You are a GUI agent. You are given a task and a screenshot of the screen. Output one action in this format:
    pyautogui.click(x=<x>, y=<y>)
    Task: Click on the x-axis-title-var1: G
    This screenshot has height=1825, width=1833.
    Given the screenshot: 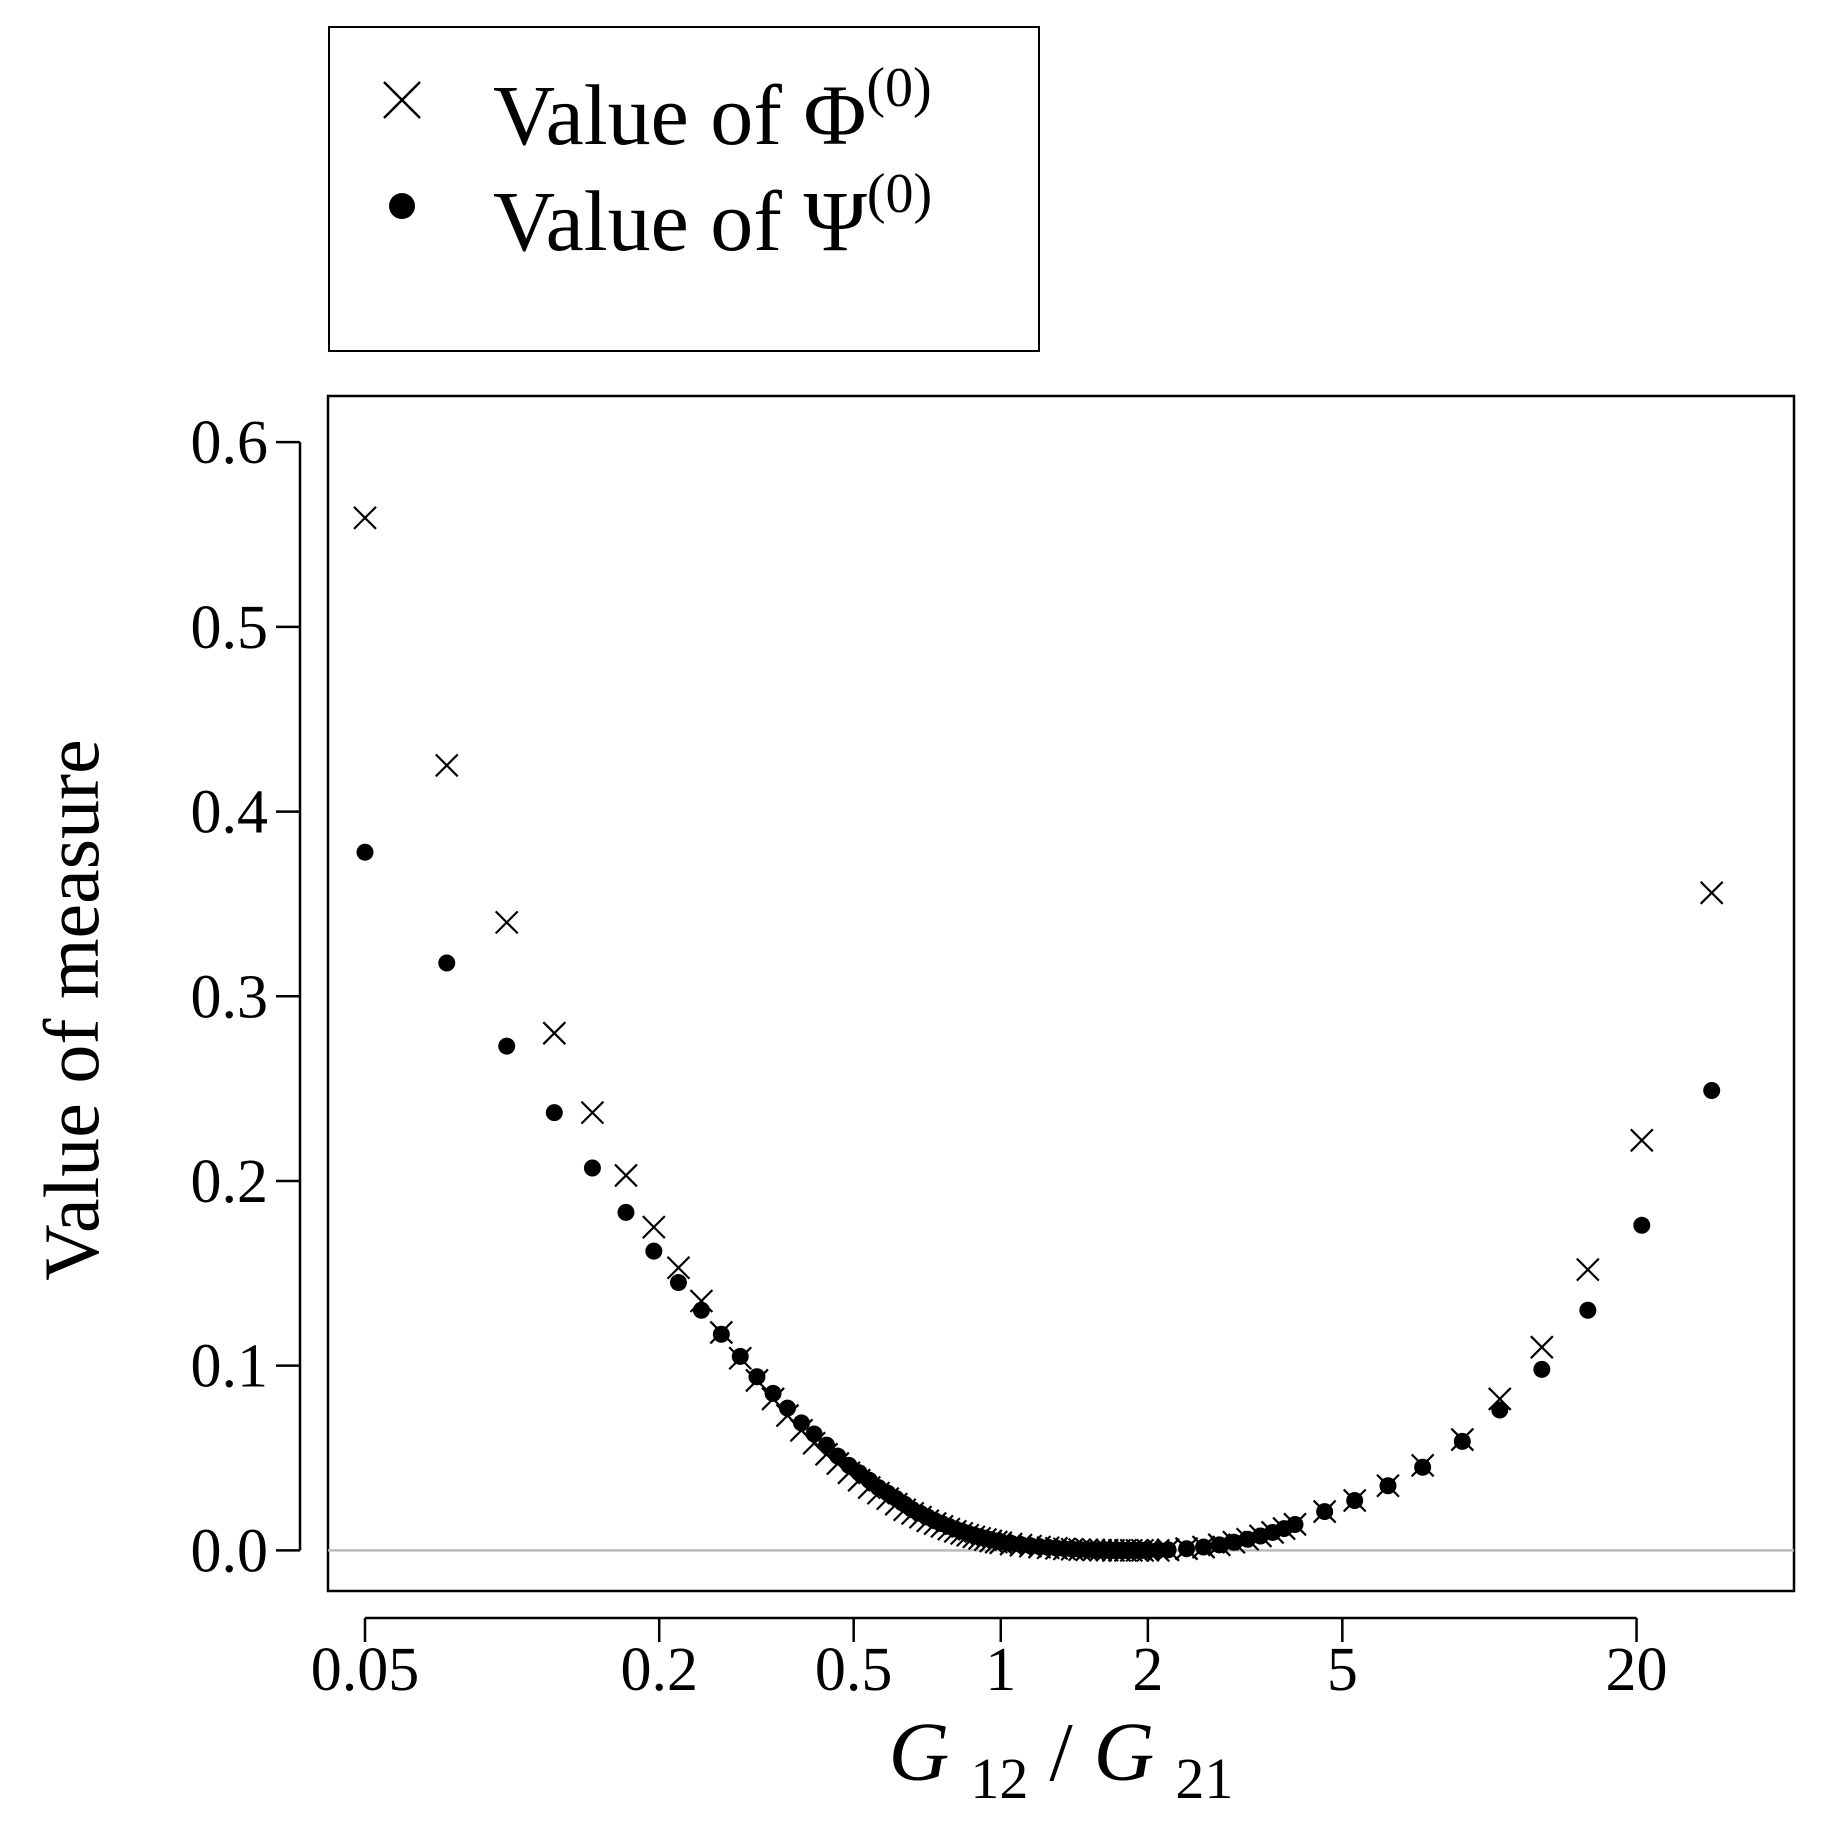 What is the action you would take?
    pyautogui.click(x=919, y=1752)
    